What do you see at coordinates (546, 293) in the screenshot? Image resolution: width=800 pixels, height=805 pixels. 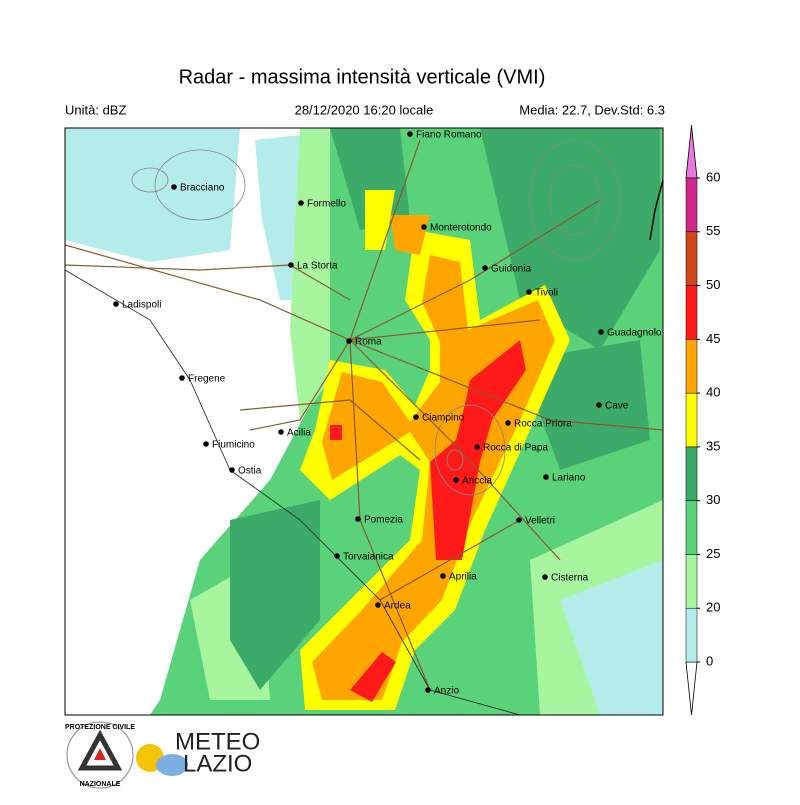 I see `place-label: Tivoli` at bounding box center [546, 293].